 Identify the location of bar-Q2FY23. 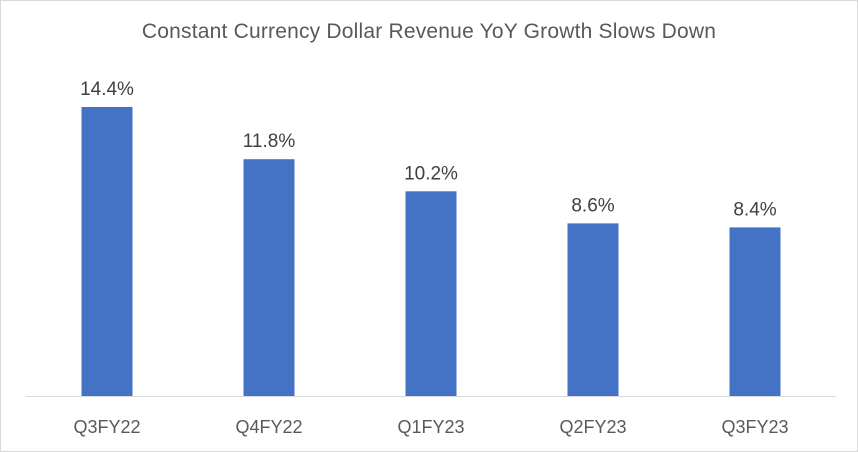
(593, 309).